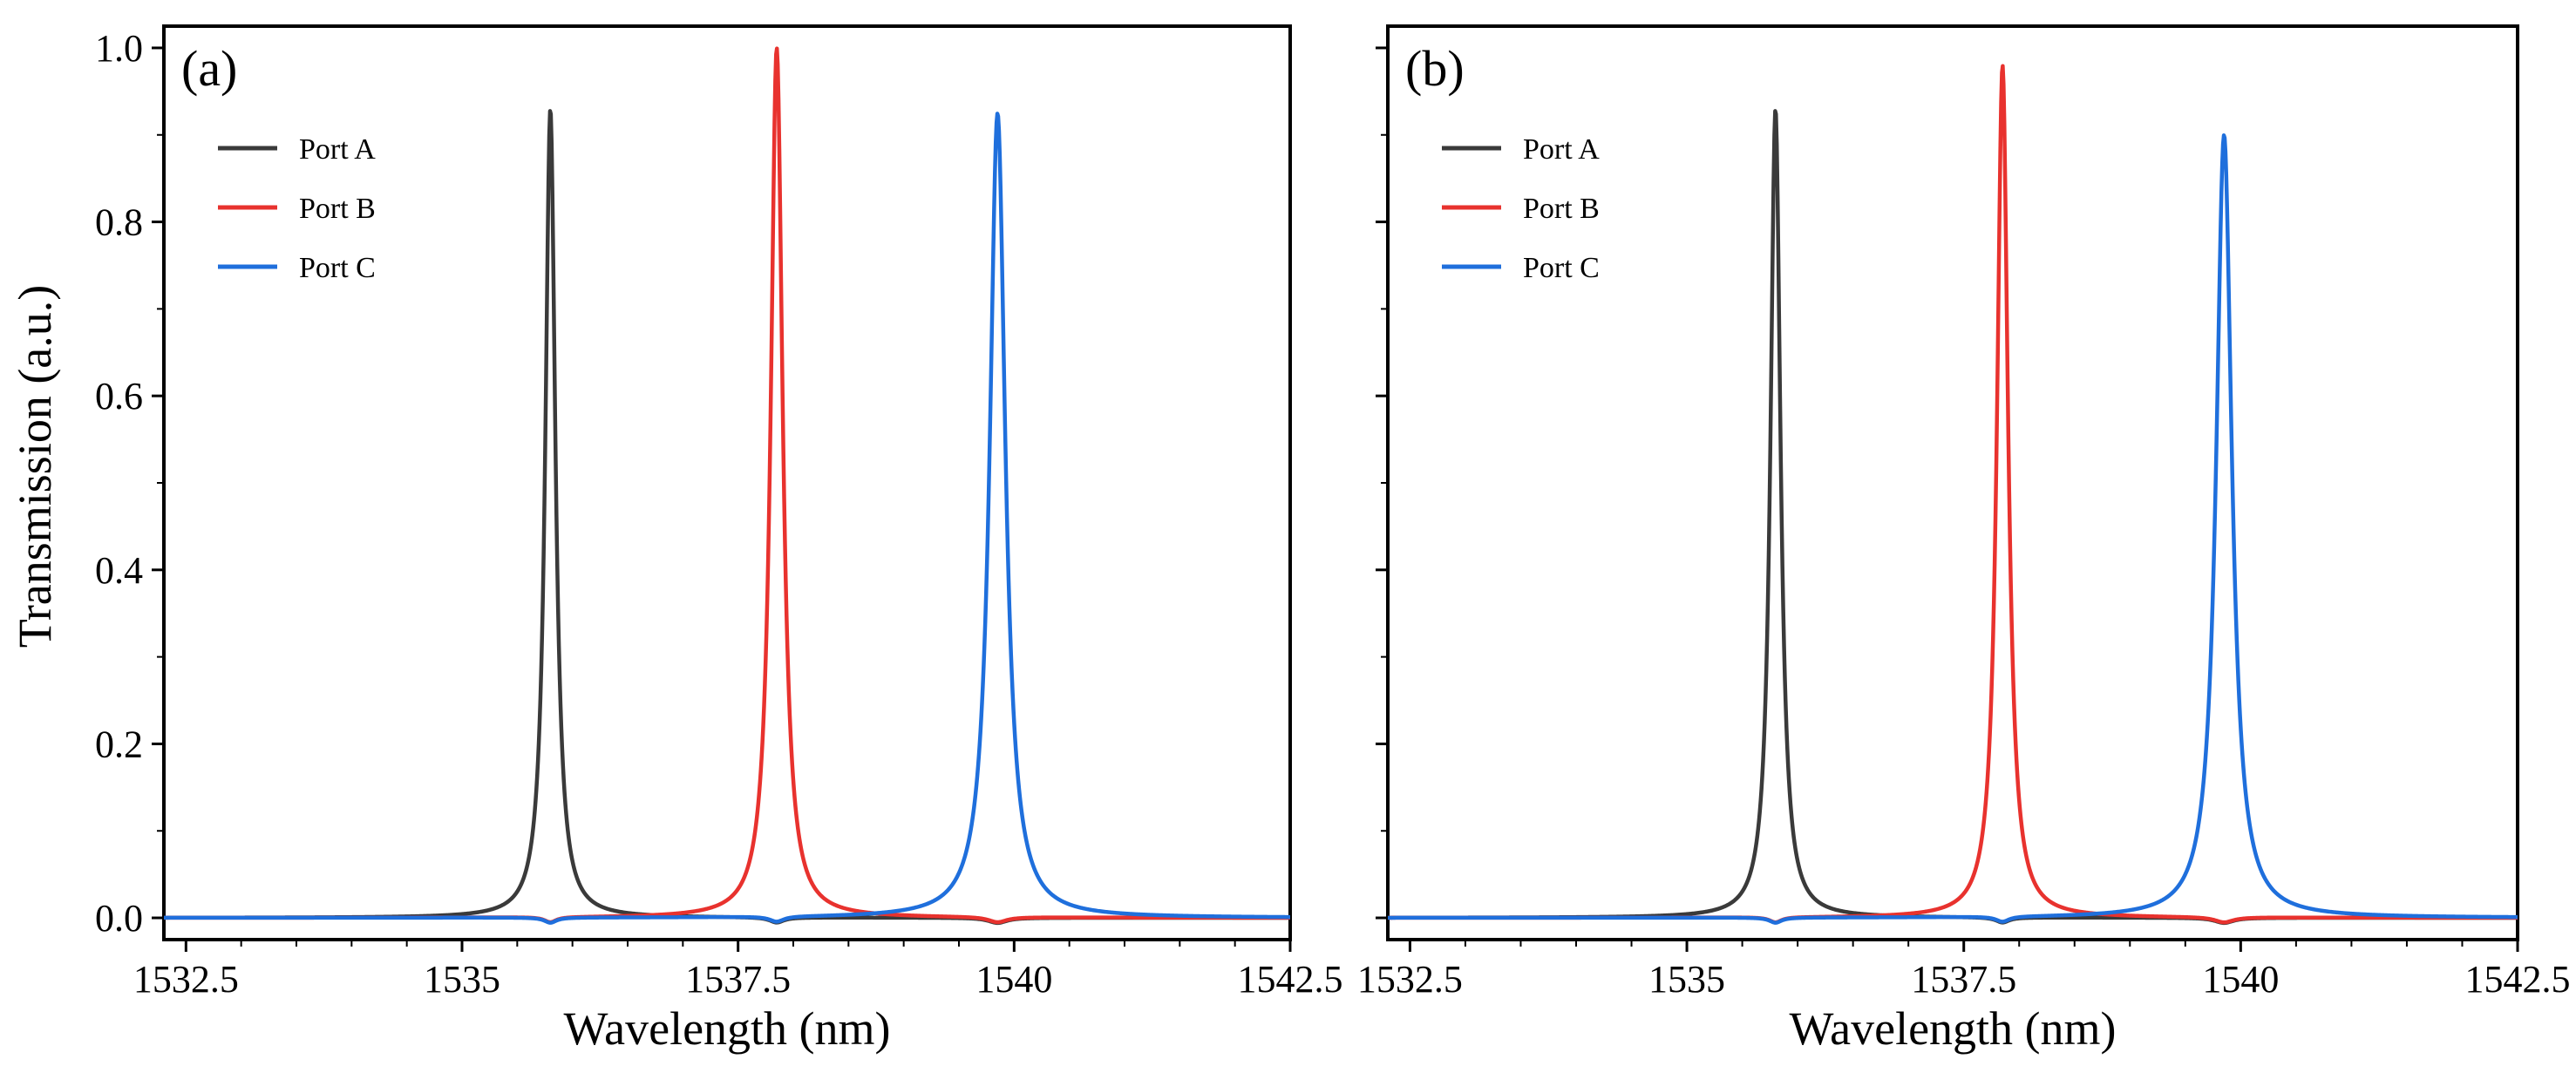  I want to click on y-tick-label: 0.8, so click(119, 222).